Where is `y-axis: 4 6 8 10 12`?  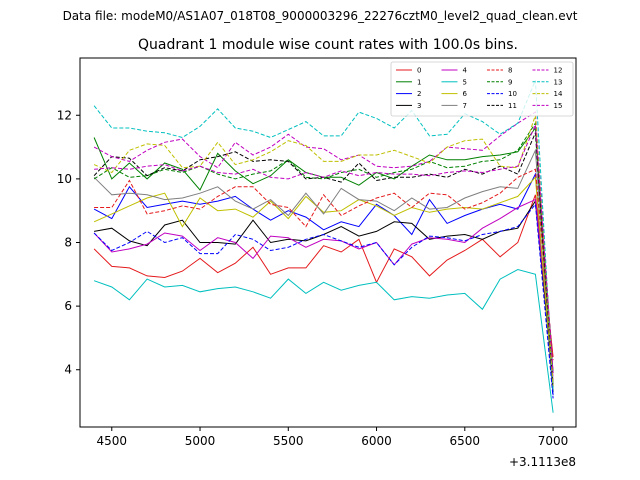
y-axis: 4 6 8 10 12 is located at coordinates (68, 242).